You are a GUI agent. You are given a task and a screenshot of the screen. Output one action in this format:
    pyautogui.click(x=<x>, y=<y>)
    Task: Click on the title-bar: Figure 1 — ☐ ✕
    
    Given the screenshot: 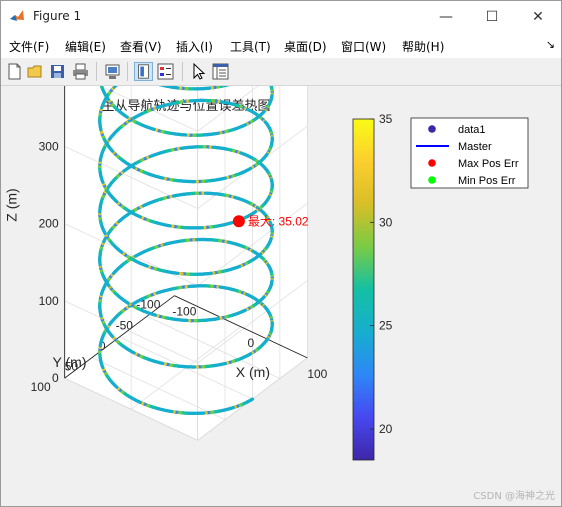 What is the action you would take?
    pyautogui.click(x=281, y=16)
    